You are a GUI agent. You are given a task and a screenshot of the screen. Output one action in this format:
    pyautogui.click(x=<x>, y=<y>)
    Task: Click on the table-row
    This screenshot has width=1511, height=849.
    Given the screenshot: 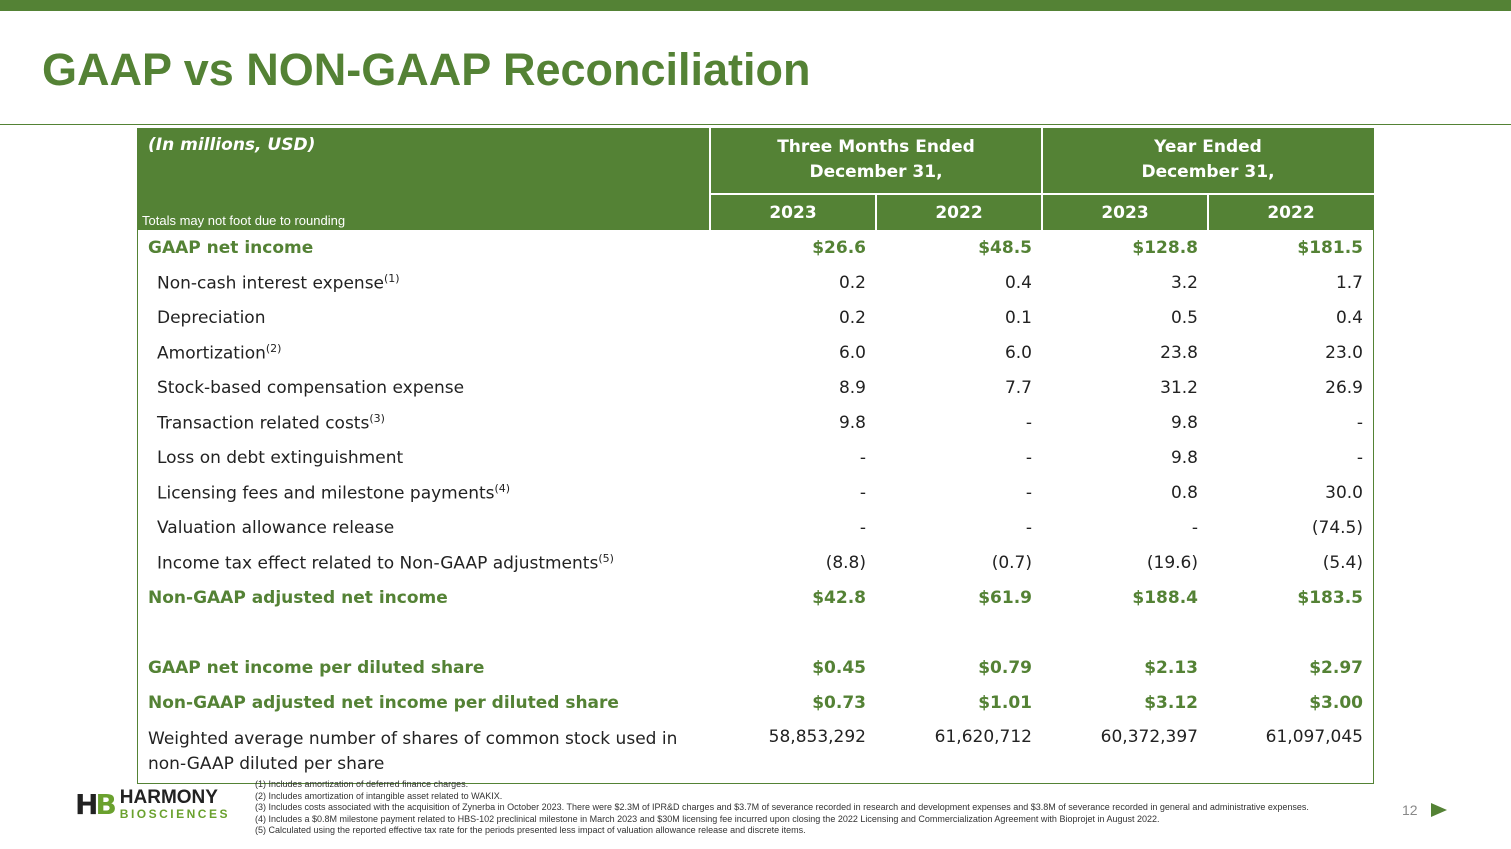 What is the action you would take?
    pyautogui.click(x=756, y=632)
    